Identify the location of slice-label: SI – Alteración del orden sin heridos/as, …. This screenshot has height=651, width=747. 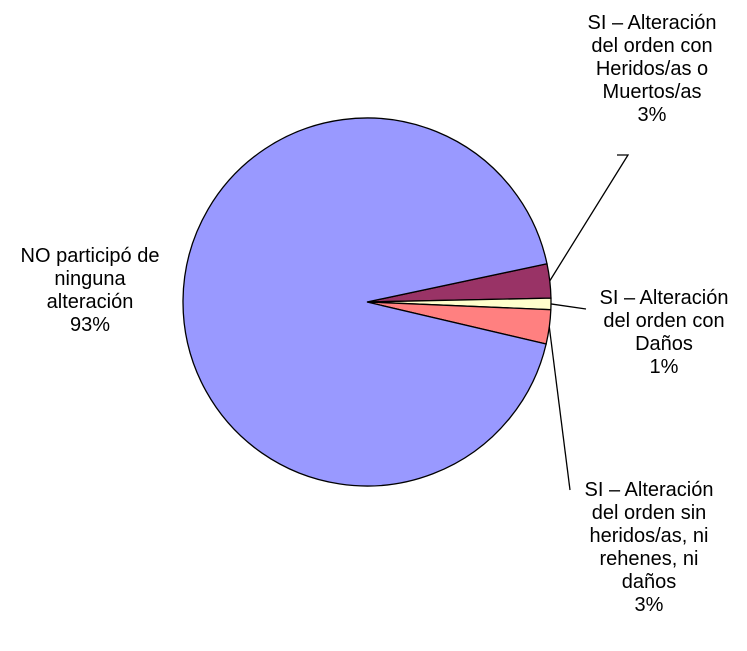
(649, 547).